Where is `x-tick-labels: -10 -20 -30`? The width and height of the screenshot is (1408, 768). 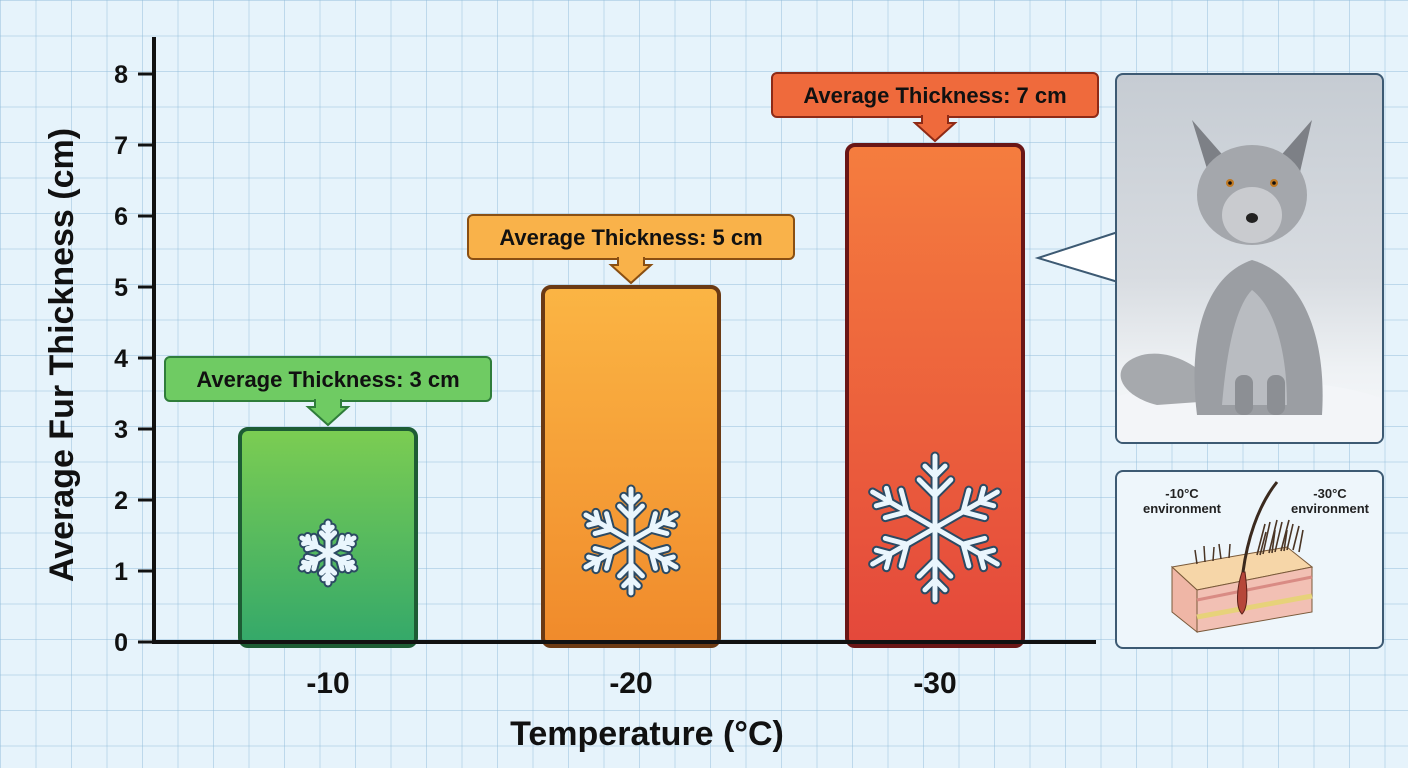
x-tick-labels: -10 -20 -30 is located at coordinates (631, 683).